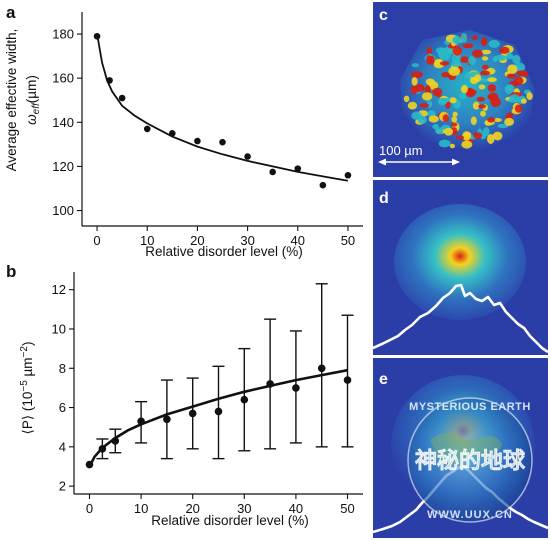  What do you see at coordinates (62, 486) in the screenshot?
I see `panel-b-y-tick-label: 2` at bounding box center [62, 486].